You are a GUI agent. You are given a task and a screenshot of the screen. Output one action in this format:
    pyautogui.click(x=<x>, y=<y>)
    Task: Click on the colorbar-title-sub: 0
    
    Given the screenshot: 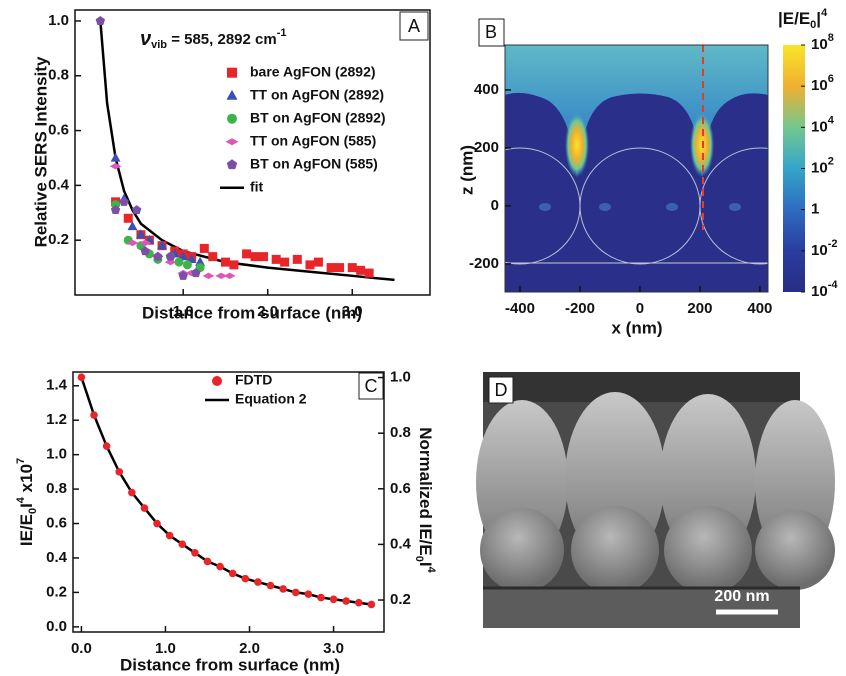 What is the action you would take?
    pyautogui.click(x=813, y=25)
    